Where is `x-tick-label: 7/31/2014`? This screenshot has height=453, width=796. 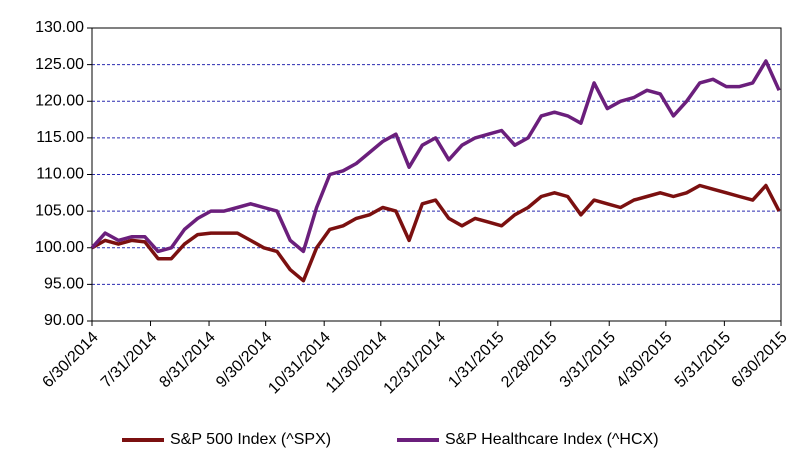
x-tick-label: 7/31/2014 is located at coordinates (129, 360).